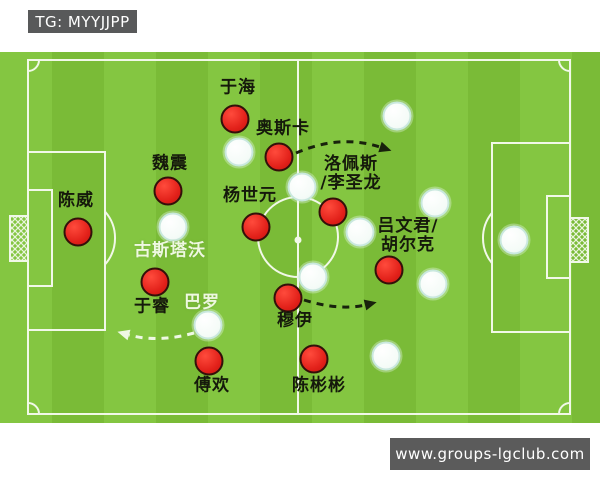 The width and height of the screenshot is (600, 480). Describe the element at coordinates (76, 200) in the screenshot. I see `player-label: 陈威` at that location.